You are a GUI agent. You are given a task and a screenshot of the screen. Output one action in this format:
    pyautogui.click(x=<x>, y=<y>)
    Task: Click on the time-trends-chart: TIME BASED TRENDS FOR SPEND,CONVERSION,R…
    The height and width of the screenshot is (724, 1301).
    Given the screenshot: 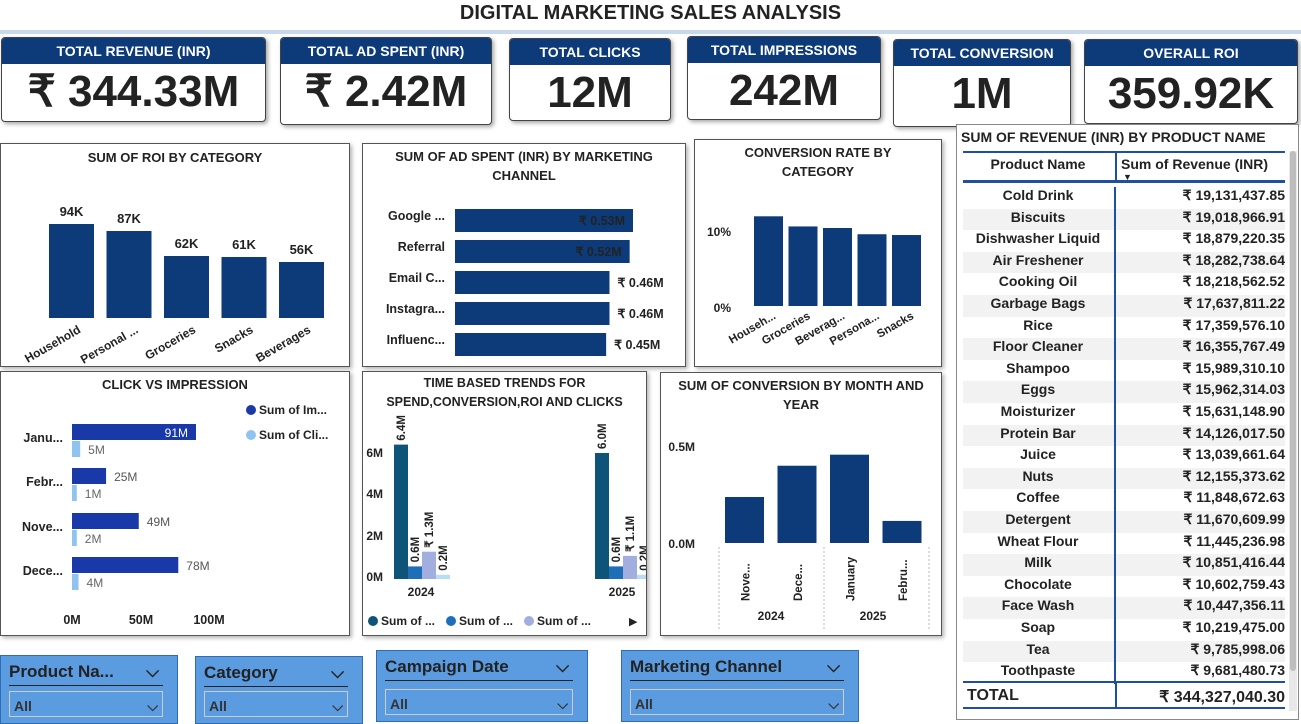 What is the action you would take?
    pyautogui.click(x=504, y=503)
    